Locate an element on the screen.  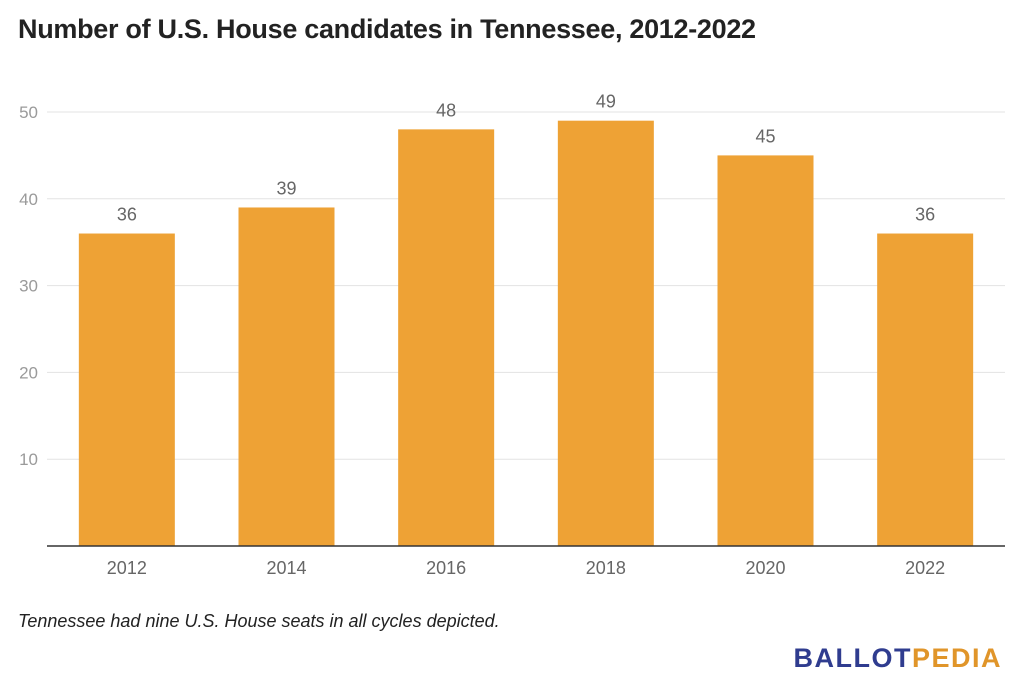
y-tick-label: 10 is located at coordinates (28, 459).